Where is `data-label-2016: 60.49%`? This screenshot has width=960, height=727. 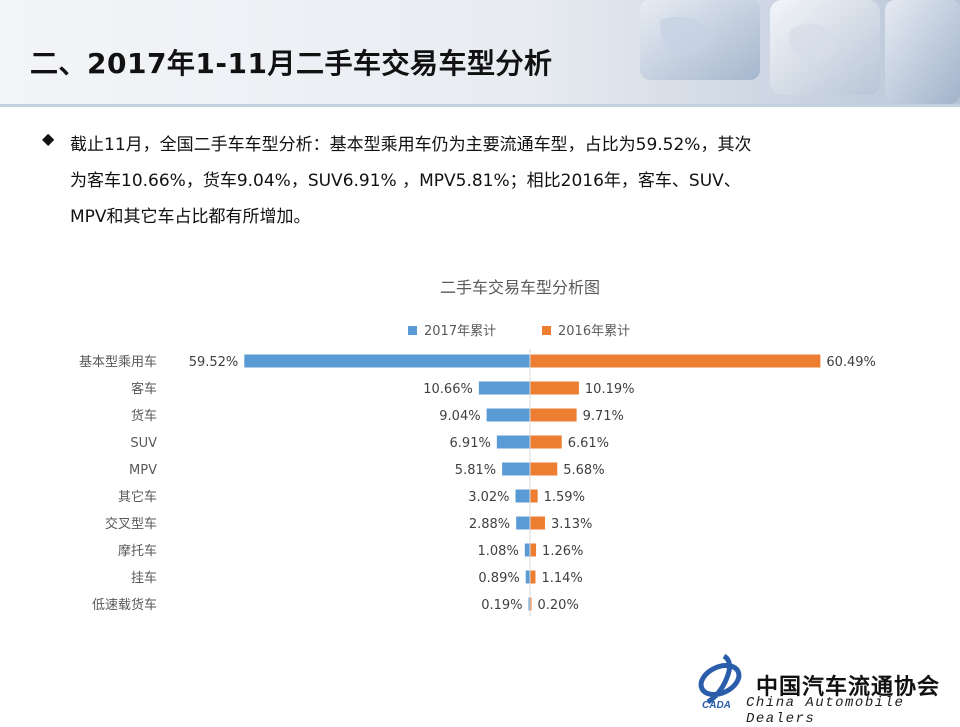
data-label-2016: 60.49% is located at coordinates (851, 362).